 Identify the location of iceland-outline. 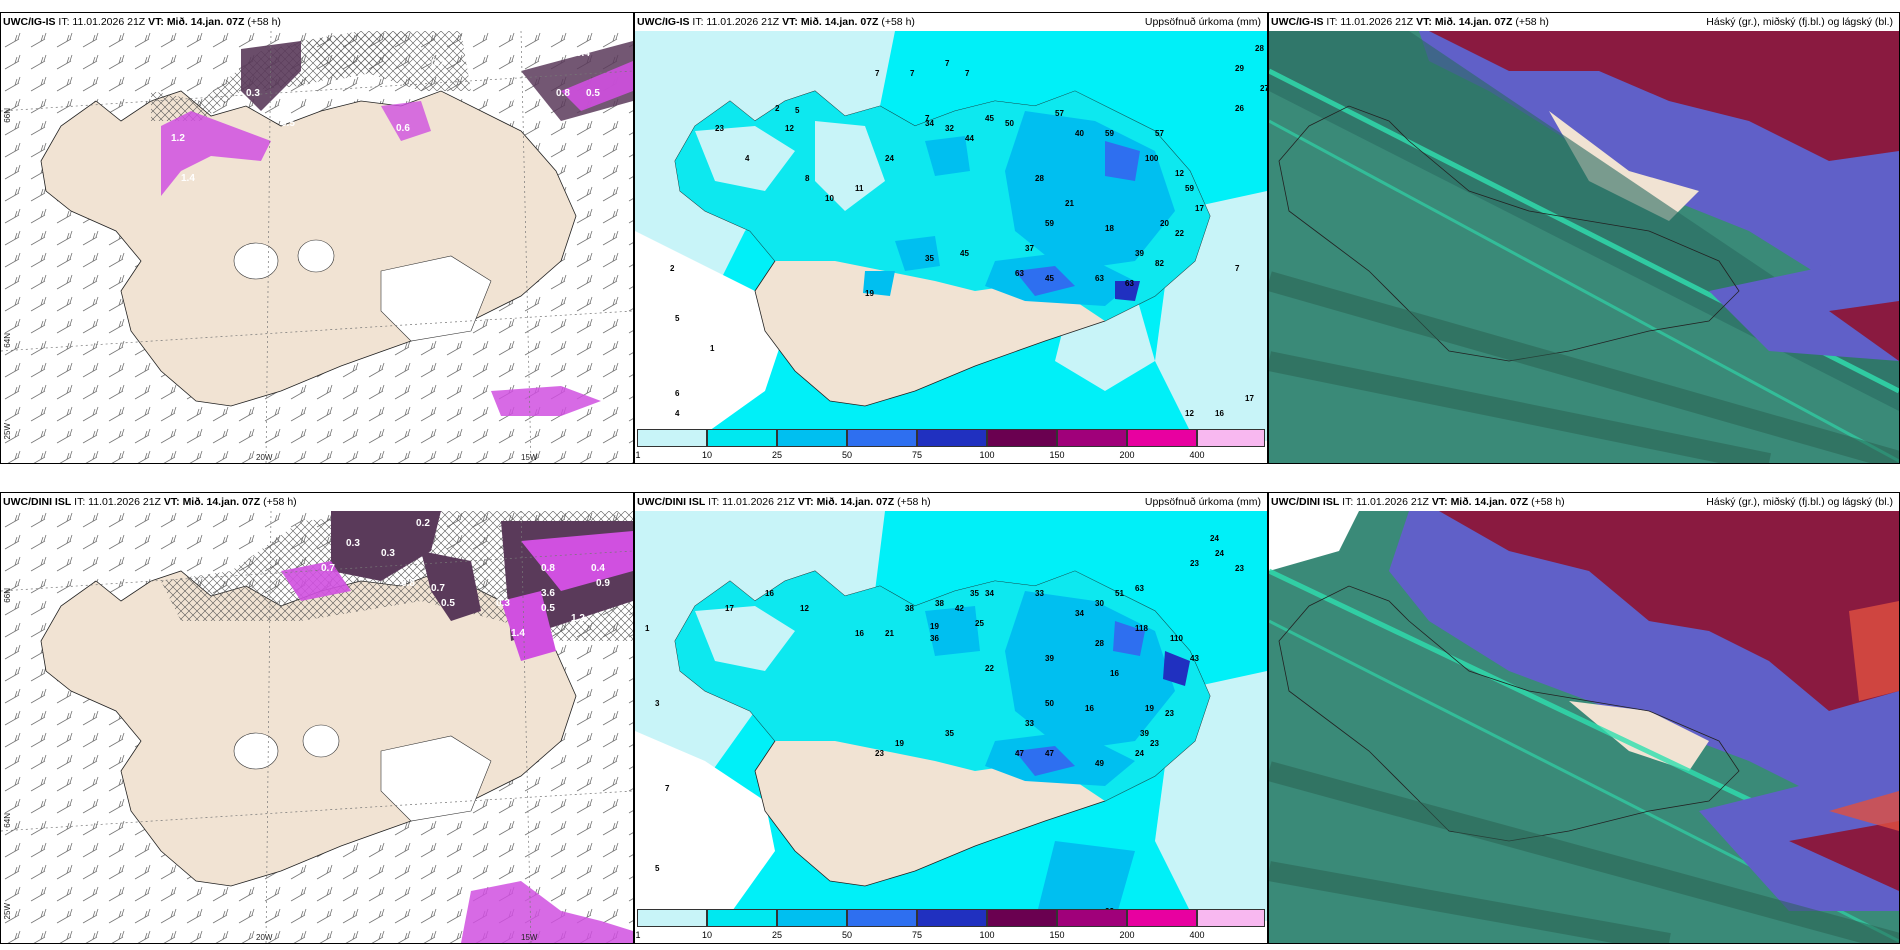
(1509, 713).